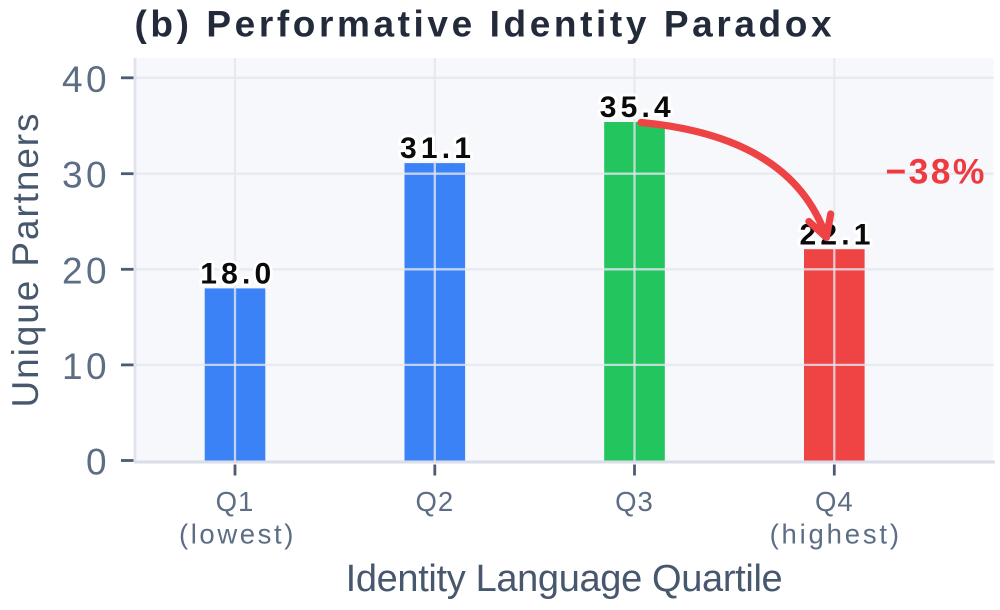  I want to click on svg-text: 18.0, so click(237, 274).